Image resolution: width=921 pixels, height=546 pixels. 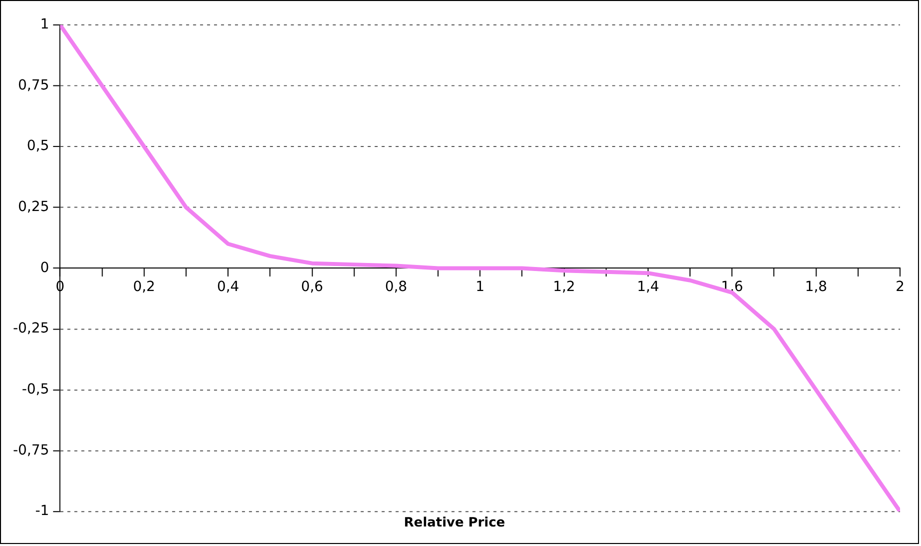 What do you see at coordinates (34, 207) in the screenshot?
I see `y-tick-label: 0,25` at bounding box center [34, 207].